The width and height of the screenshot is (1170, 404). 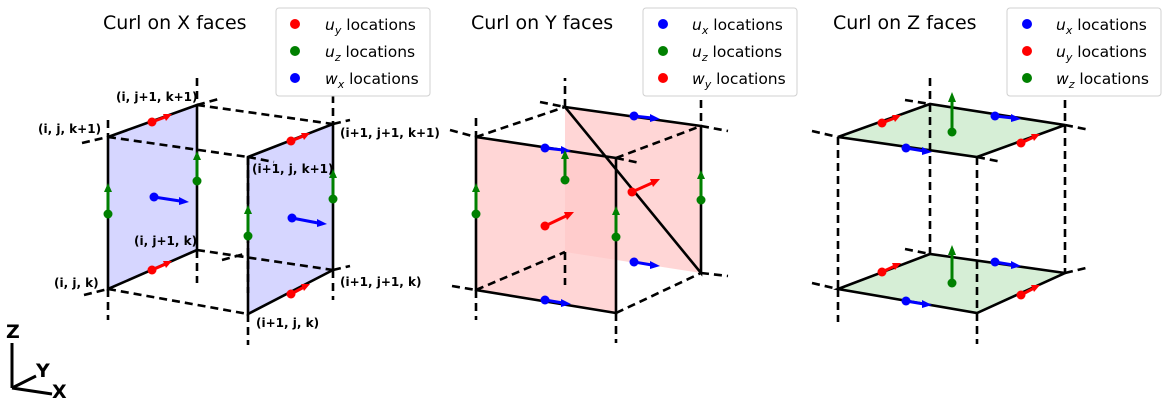 What do you see at coordinates (1102, 80) in the screenshot?
I see `legend-entry: wz locations` at bounding box center [1102, 80].